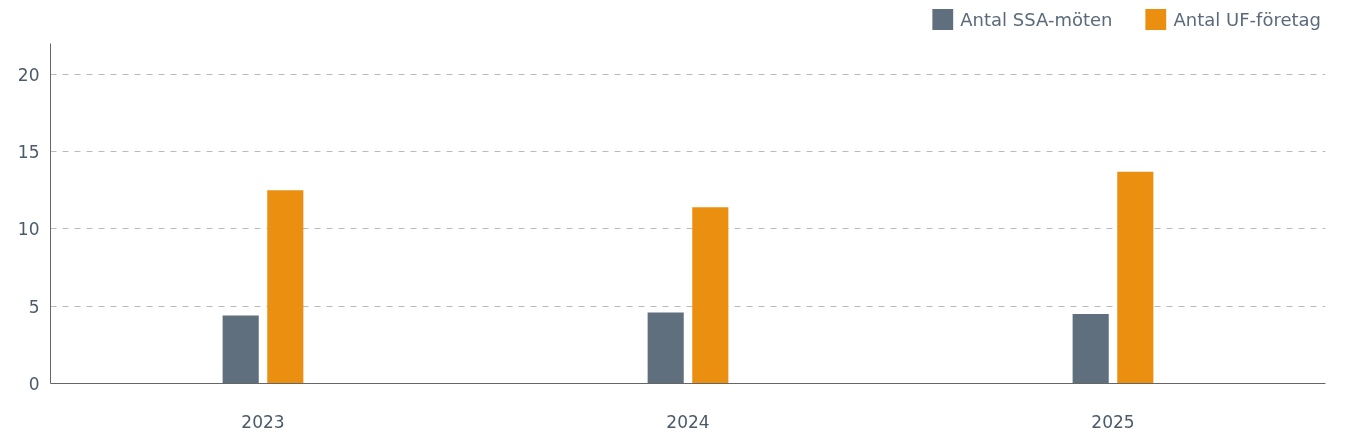 The height and width of the screenshot is (447, 1347). I want to click on x-tick-label: 2025, so click(1113, 421).